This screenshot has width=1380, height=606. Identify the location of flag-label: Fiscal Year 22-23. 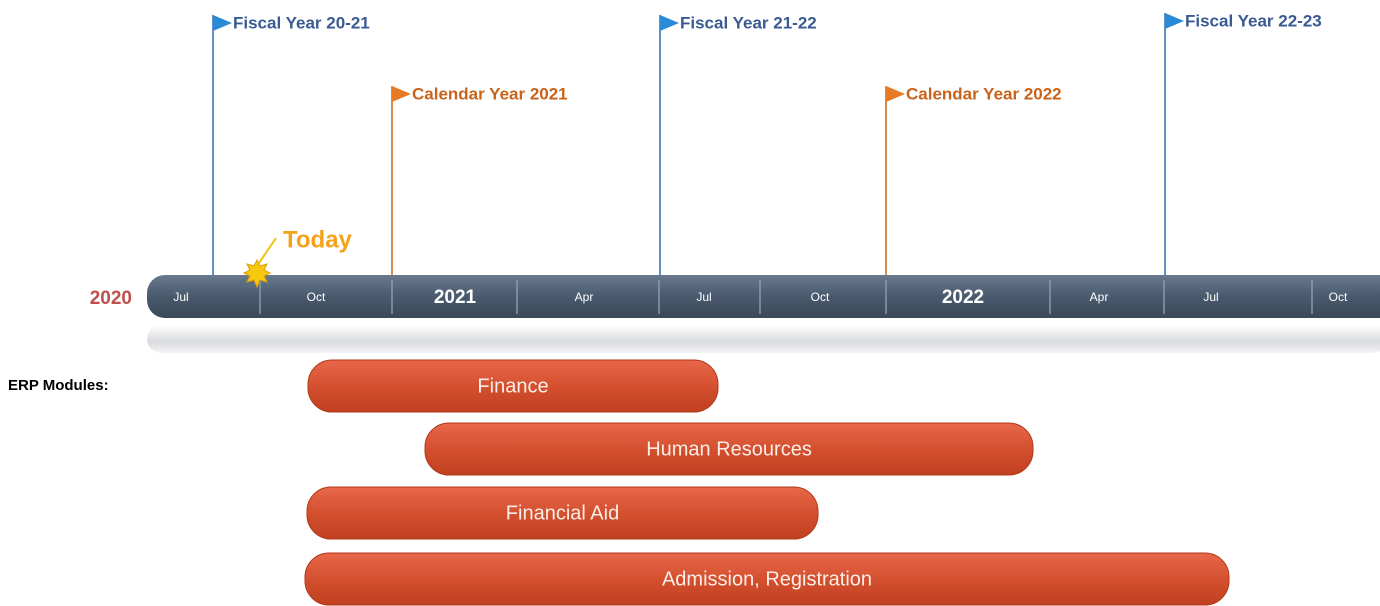
(1253, 20).